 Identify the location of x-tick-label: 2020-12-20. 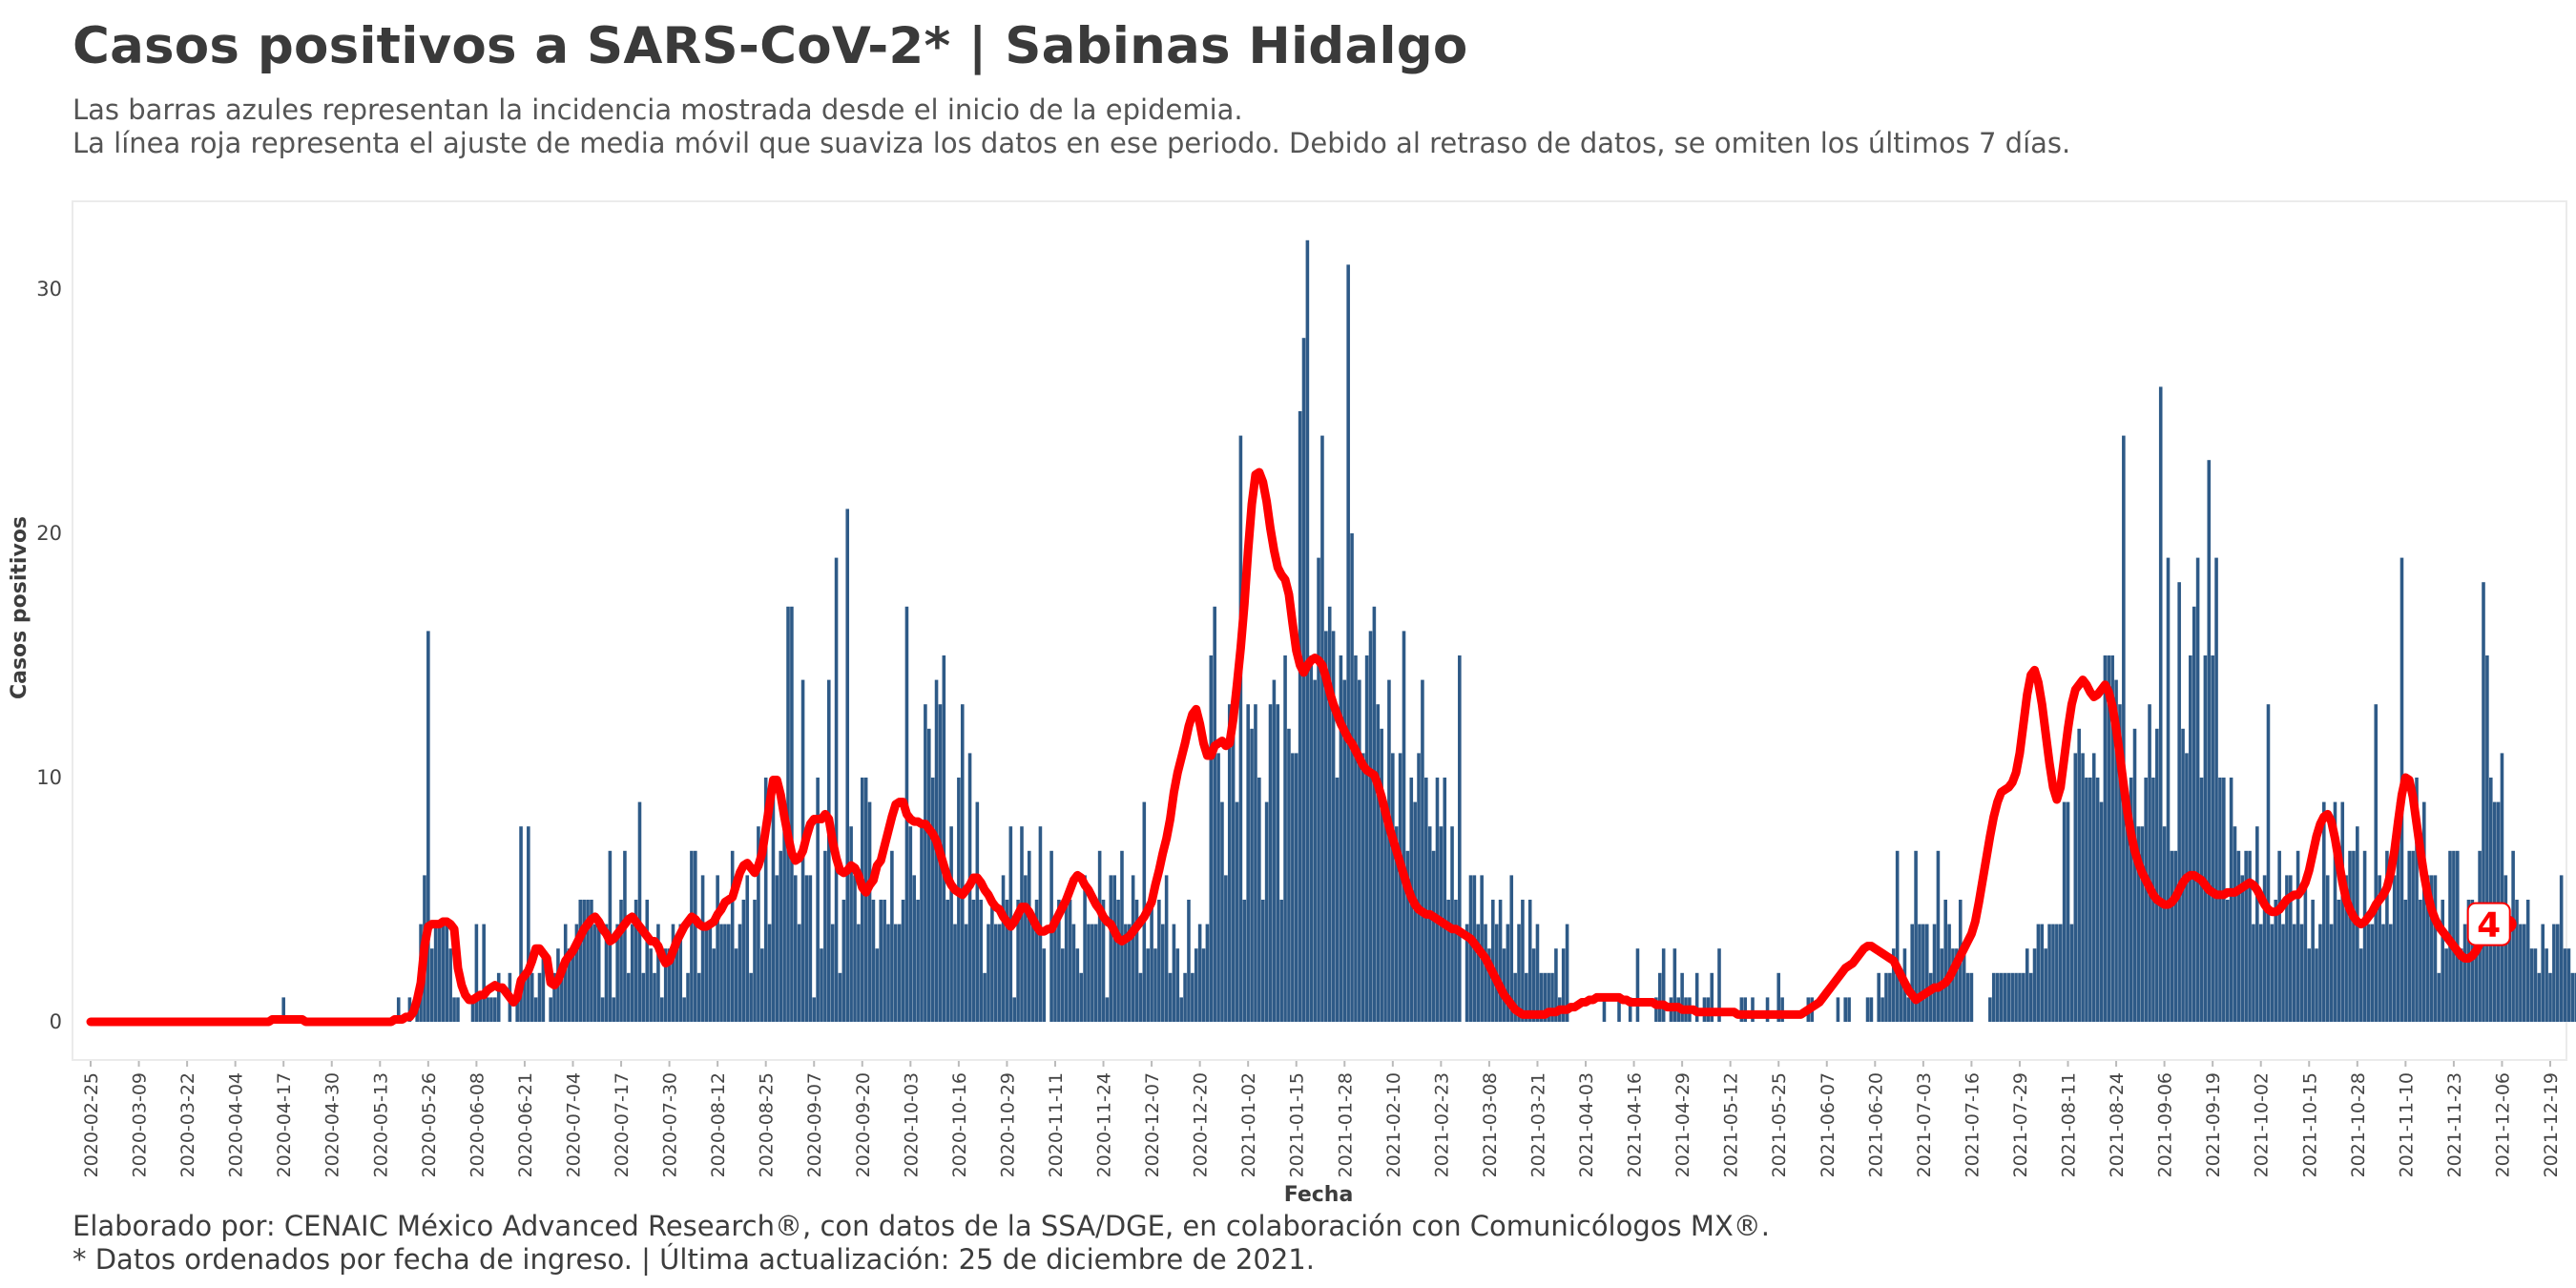
(1201, 1124).